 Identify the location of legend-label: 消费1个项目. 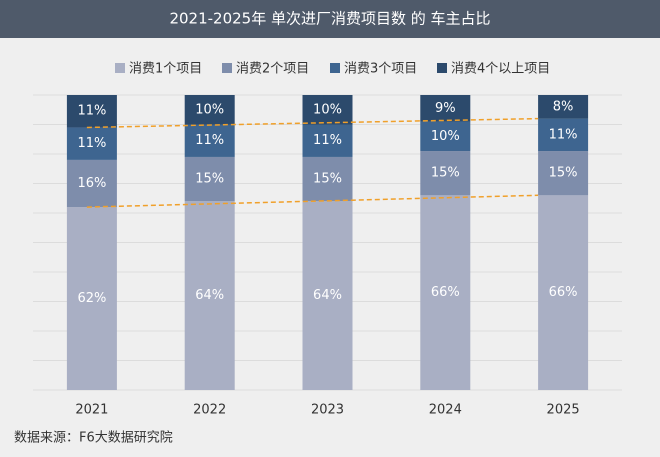
(165, 69).